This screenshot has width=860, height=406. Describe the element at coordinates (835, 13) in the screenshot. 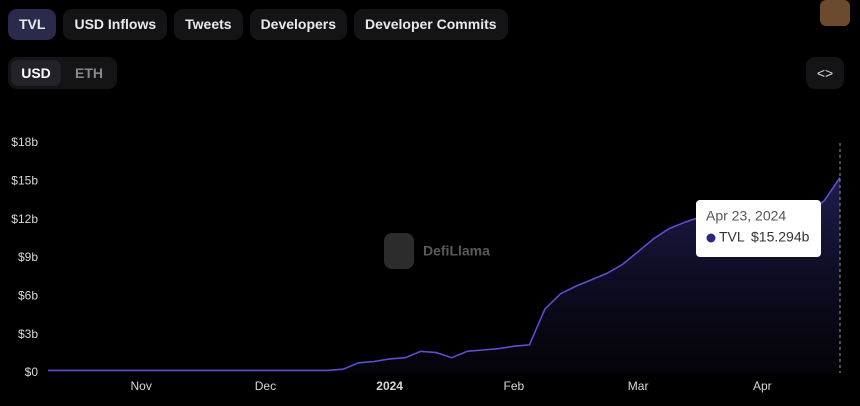

I see `avatar` at that location.